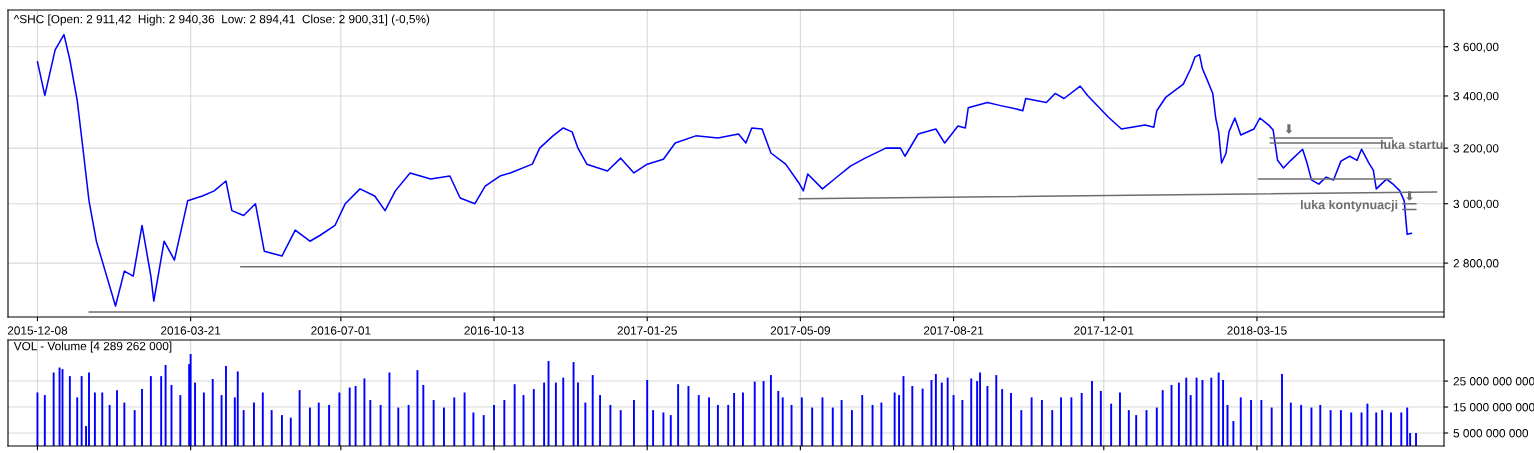  Describe the element at coordinates (221, 20) in the screenshot. I see `chart-title: ^SHC [Open: 2 911,42 High: 2 940,36 Low: 2 894,41 Close: 2 900,31] (-0,5%)` at that location.